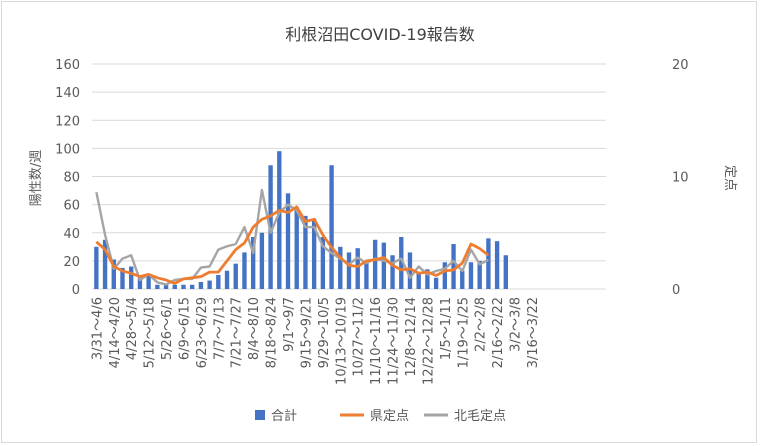 Image resolution: width=760 pixels, height=446 pixels. What do you see at coordinates (71, 262) in the screenshot?
I see `y-tick-label: 20` at bounding box center [71, 262].